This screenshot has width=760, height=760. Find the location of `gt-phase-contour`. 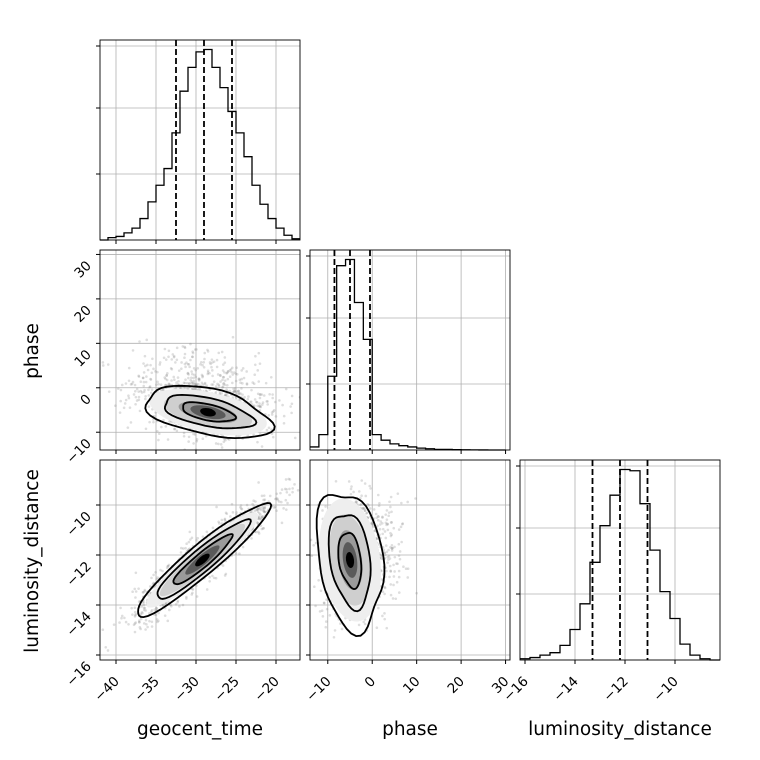

gt-phase-contour is located at coordinates (210, 412).